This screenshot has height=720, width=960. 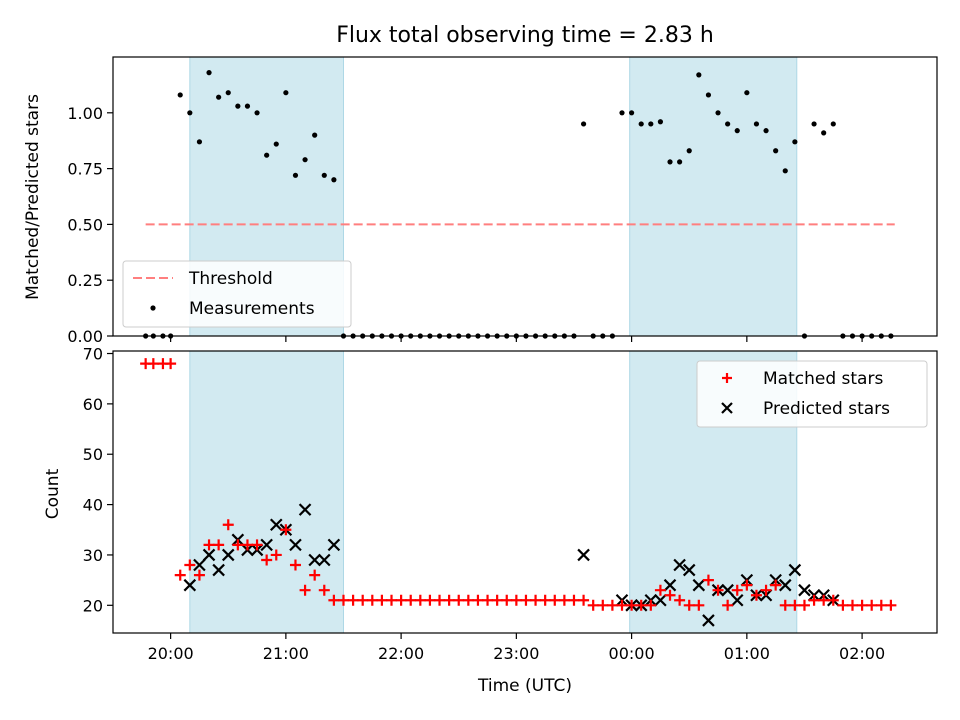 I want to click on y-tick-label-bottom: 60, so click(x=93, y=404).